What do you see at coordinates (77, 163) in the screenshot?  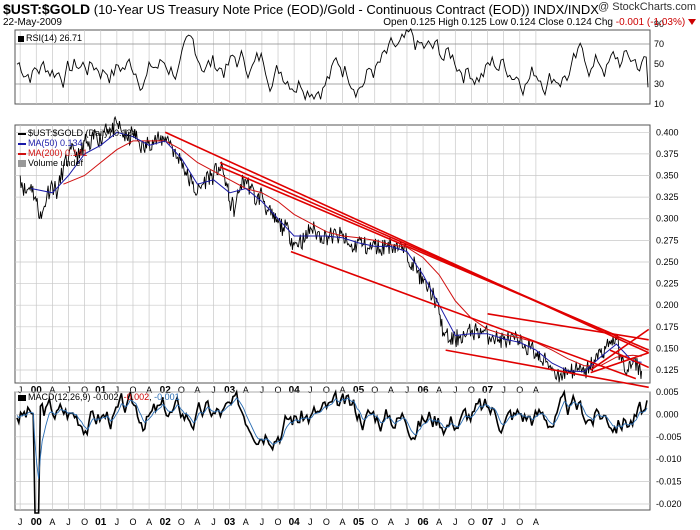 I see `legend-volume: Volume undef` at bounding box center [77, 163].